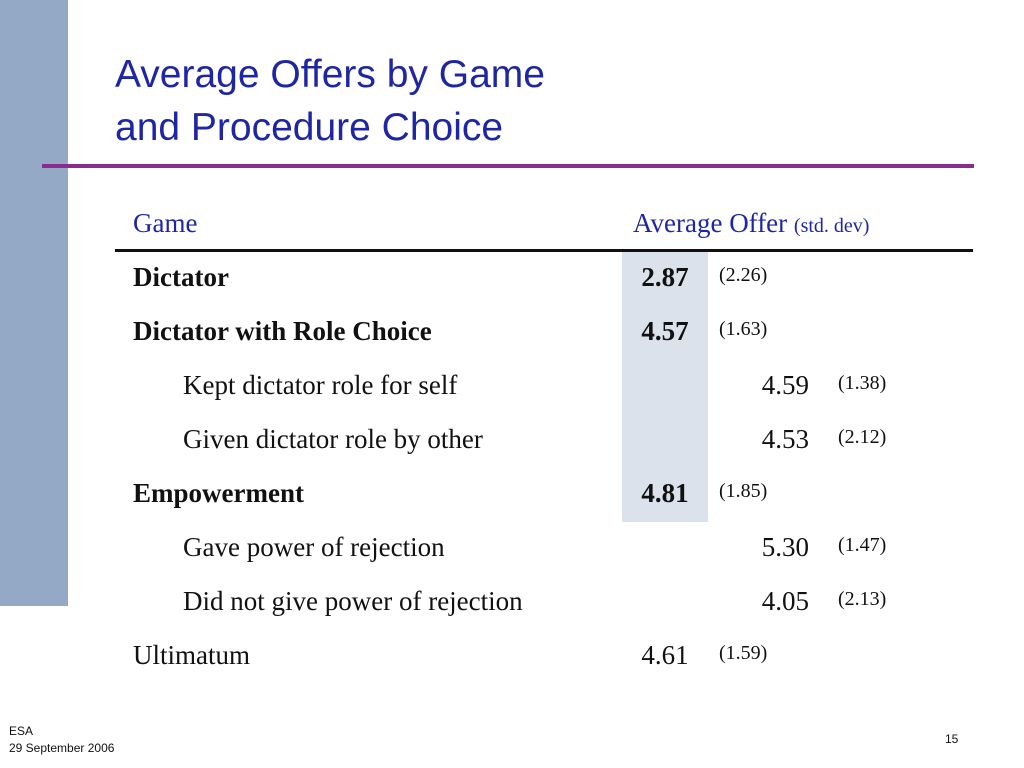  Describe the element at coordinates (333, 439) in the screenshot. I see `row-label: Given dictator role by other` at that location.